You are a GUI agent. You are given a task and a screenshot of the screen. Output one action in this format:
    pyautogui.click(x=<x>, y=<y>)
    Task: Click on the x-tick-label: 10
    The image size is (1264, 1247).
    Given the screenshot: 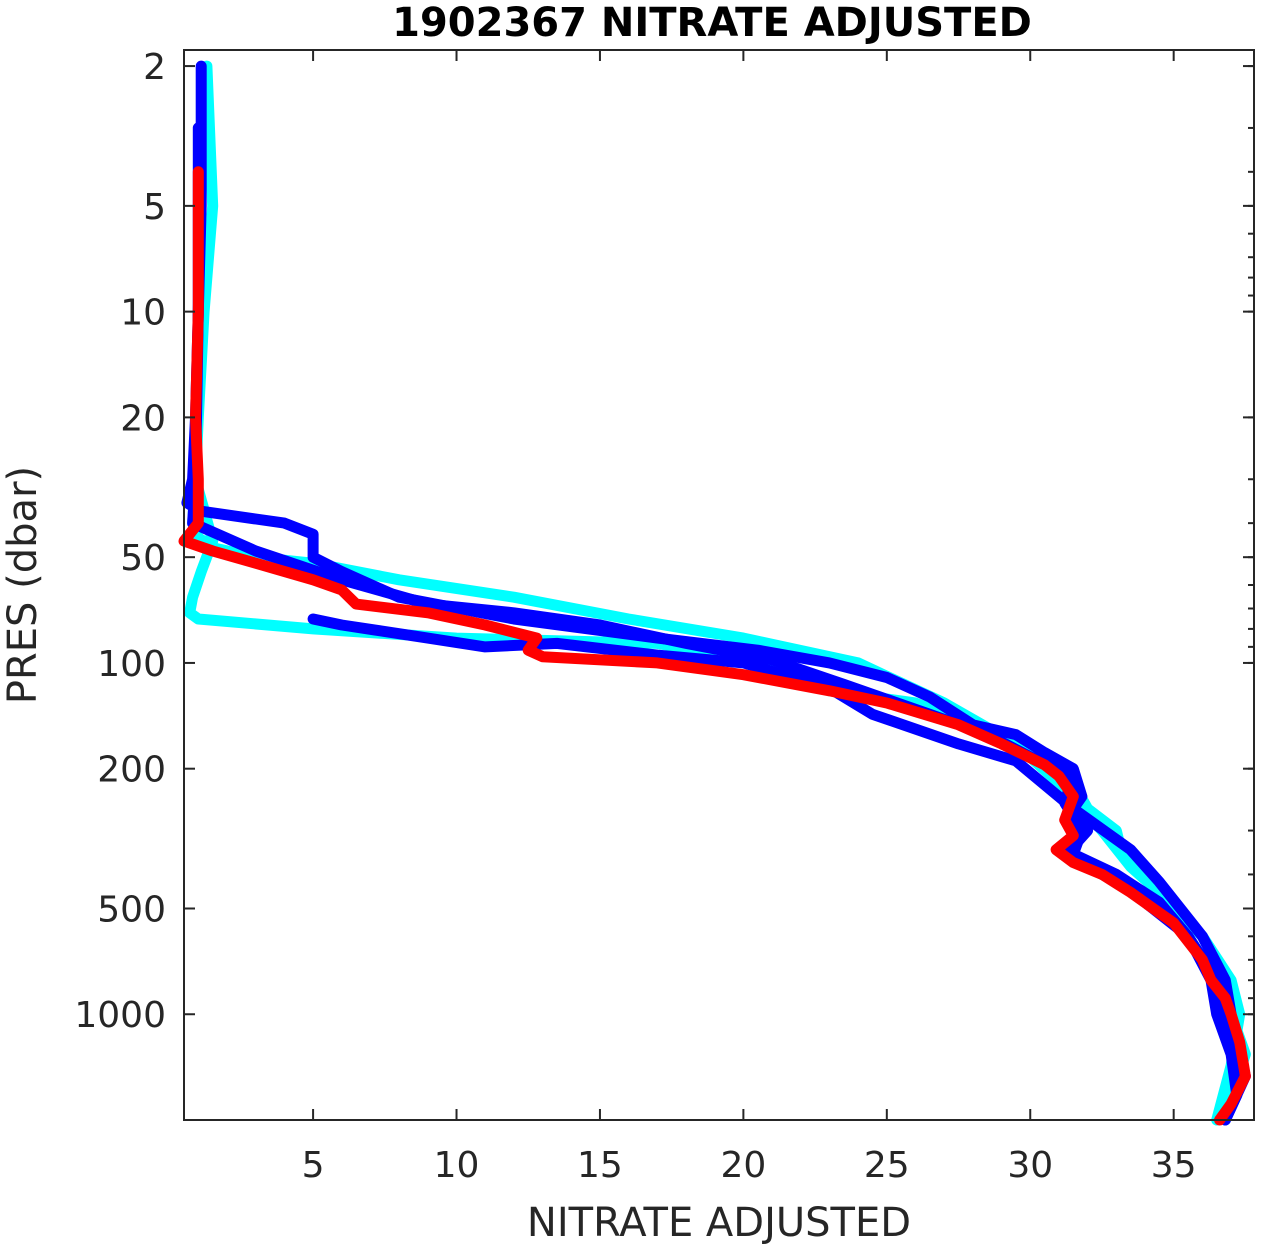 What is the action you would take?
    pyautogui.click(x=457, y=1165)
    